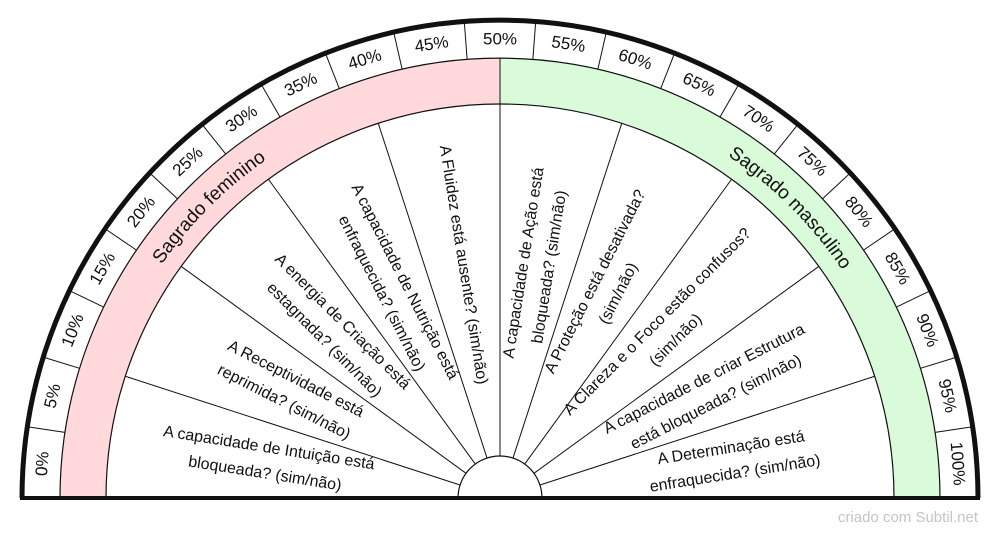 The image size is (1000, 540). What do you see at coordinates (699, 85) in the screenshot?
I see `scale-tick-label: 65%` at bounding box center [699, 85].